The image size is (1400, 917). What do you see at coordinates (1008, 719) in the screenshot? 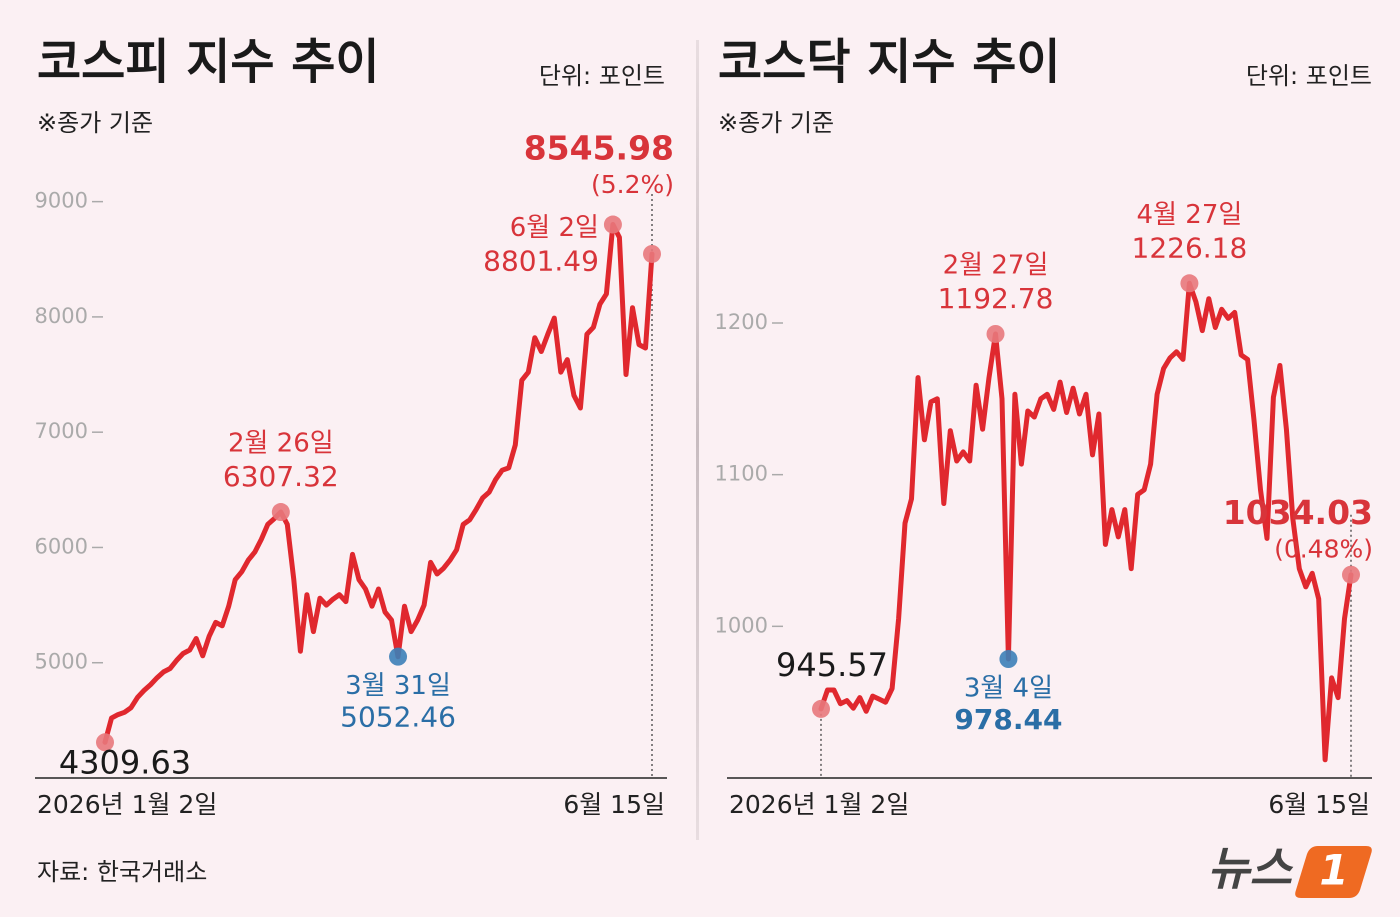
I see `annotation-value: 978.44` at bounding box center [1008, 719].